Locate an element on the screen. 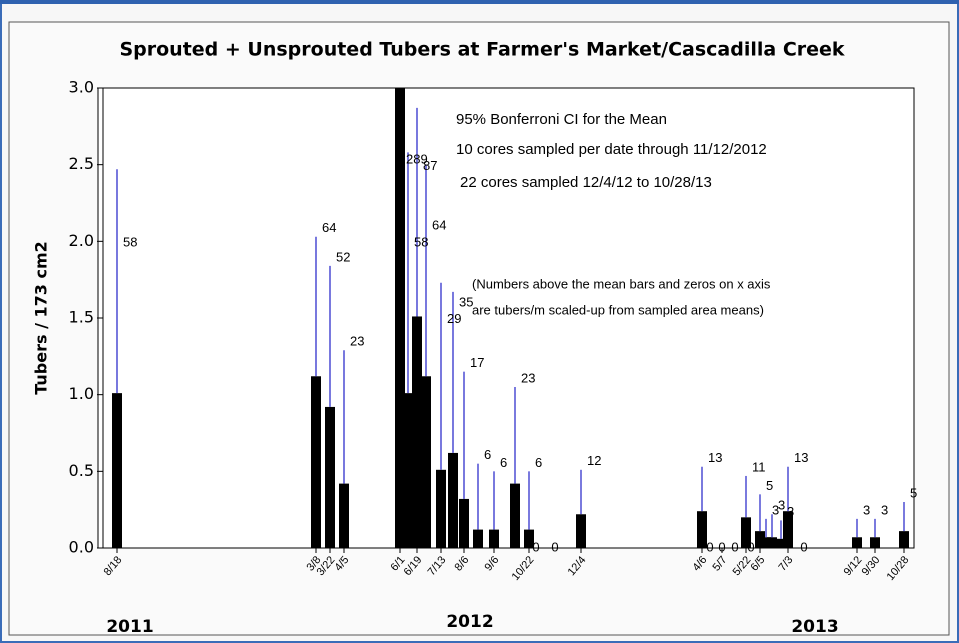  annotation: 22 cores sampled 12/4/12 to 10/28/13 is located at coordinates (586, 182).